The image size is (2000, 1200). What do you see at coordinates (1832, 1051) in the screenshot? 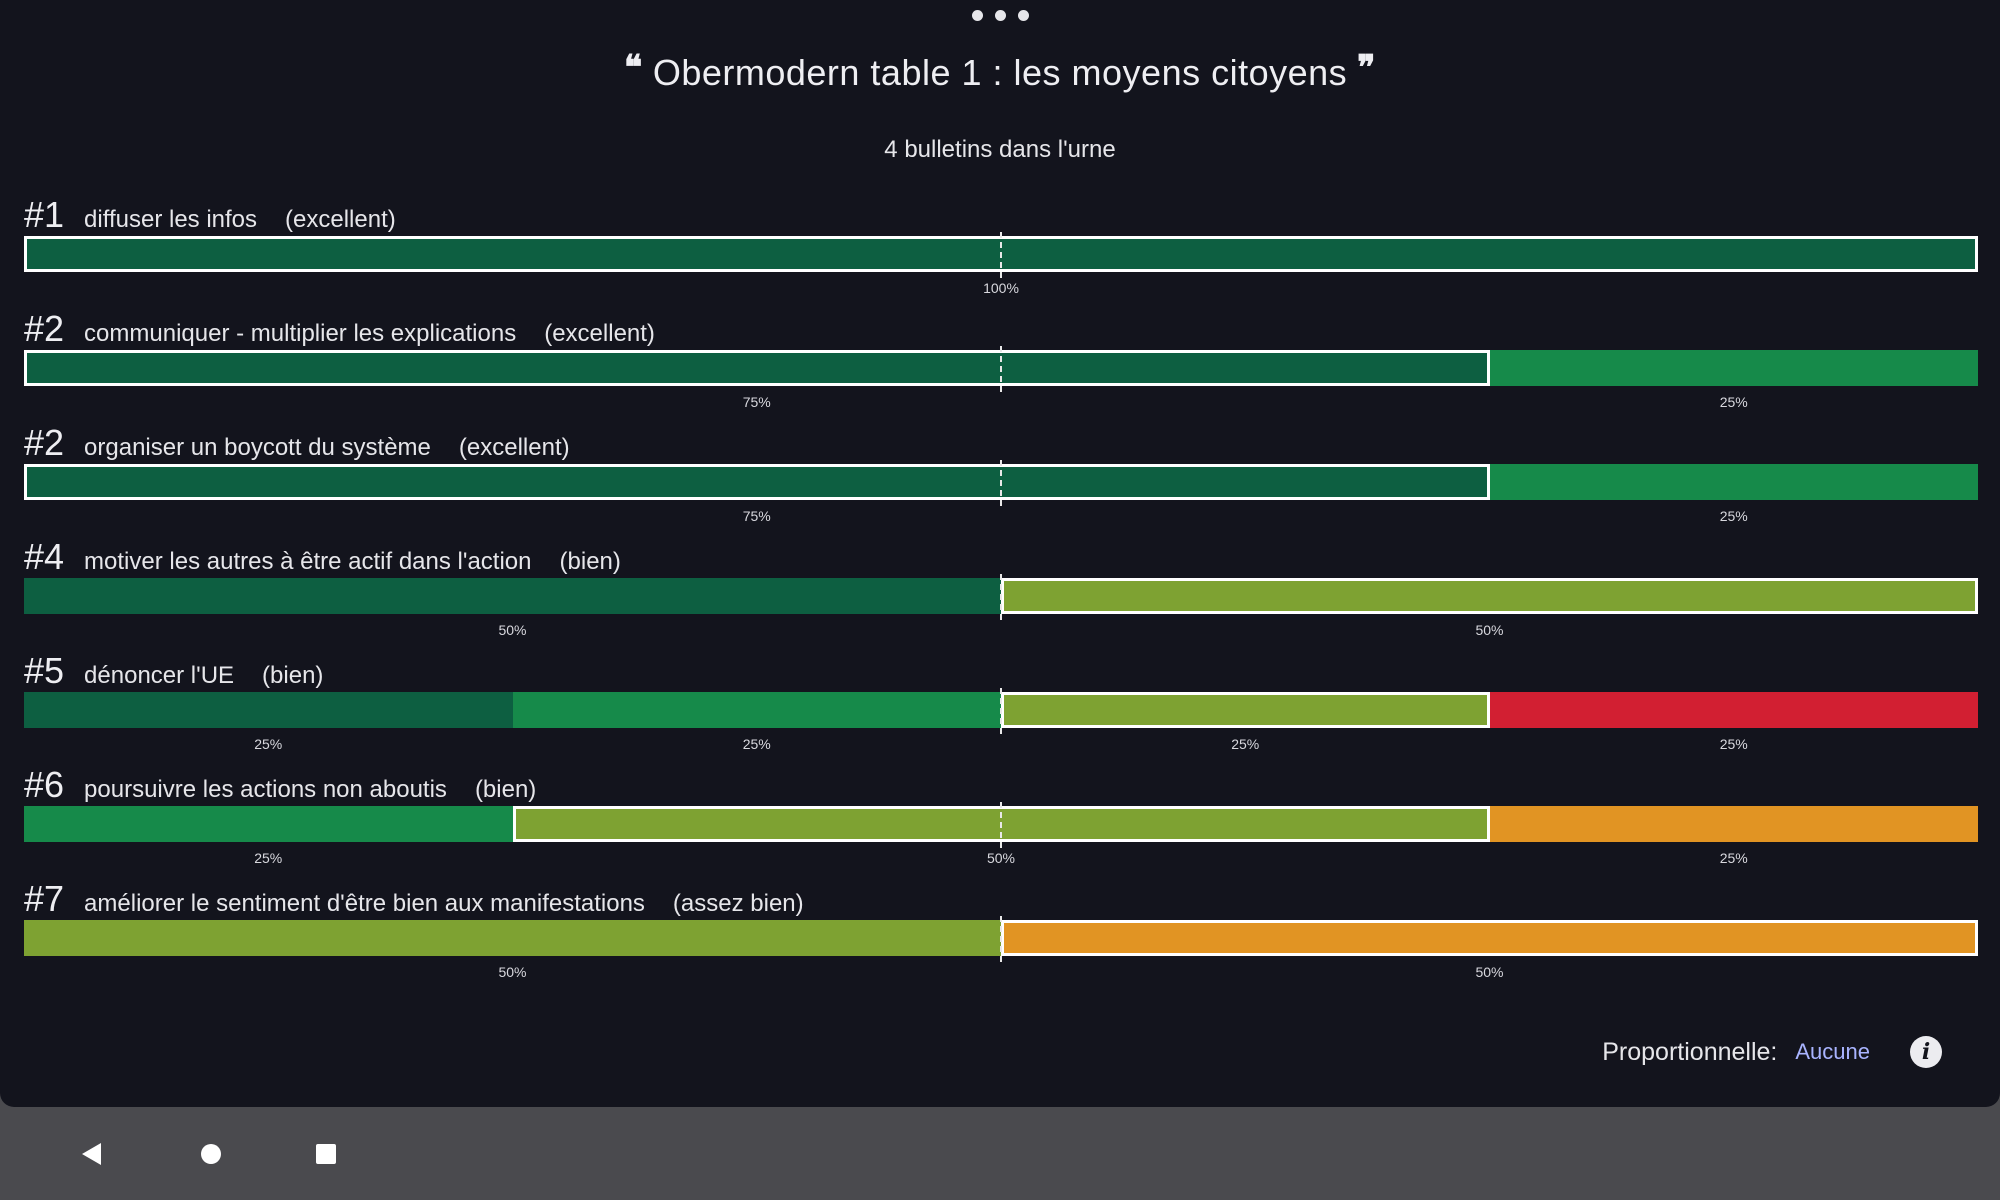
I see `proportional-value-link: Aucune` at bounding box center [1832, 1051].